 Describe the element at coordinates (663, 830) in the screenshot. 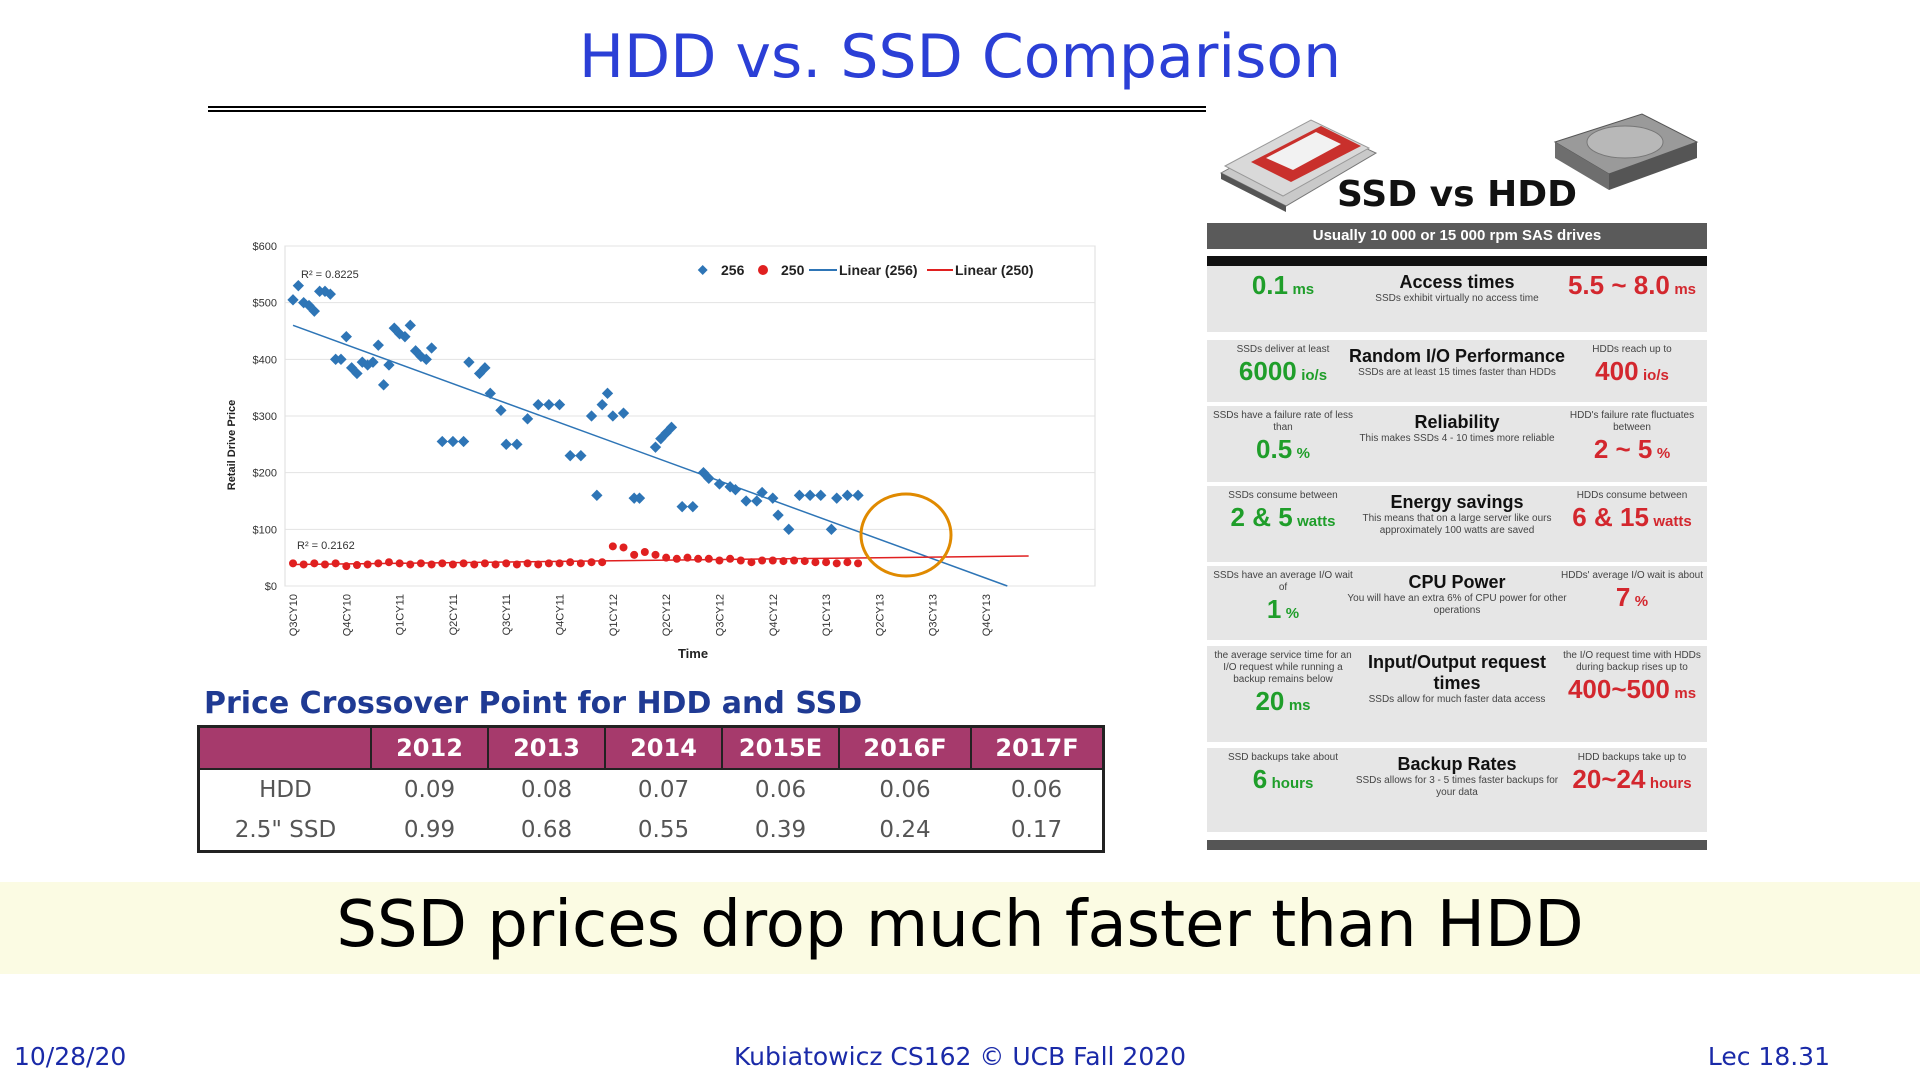

I see `table-cell: 0.55` at that location.